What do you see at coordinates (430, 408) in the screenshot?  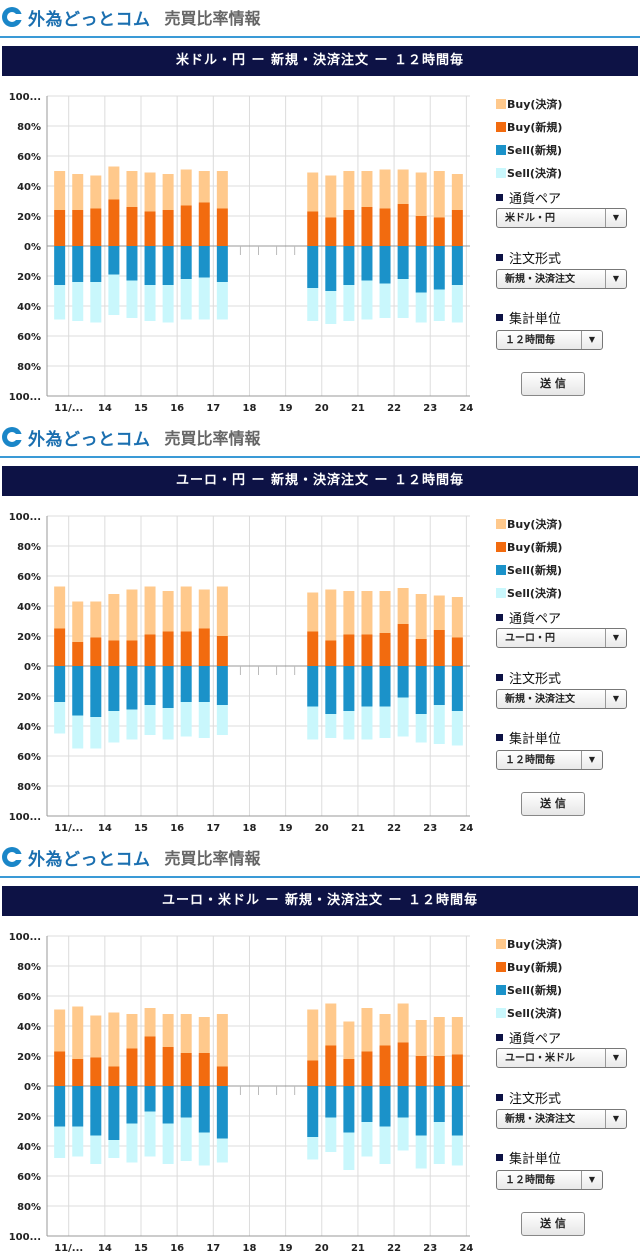 I see `x-tick-label: 23` at bounding box center [430, 408].